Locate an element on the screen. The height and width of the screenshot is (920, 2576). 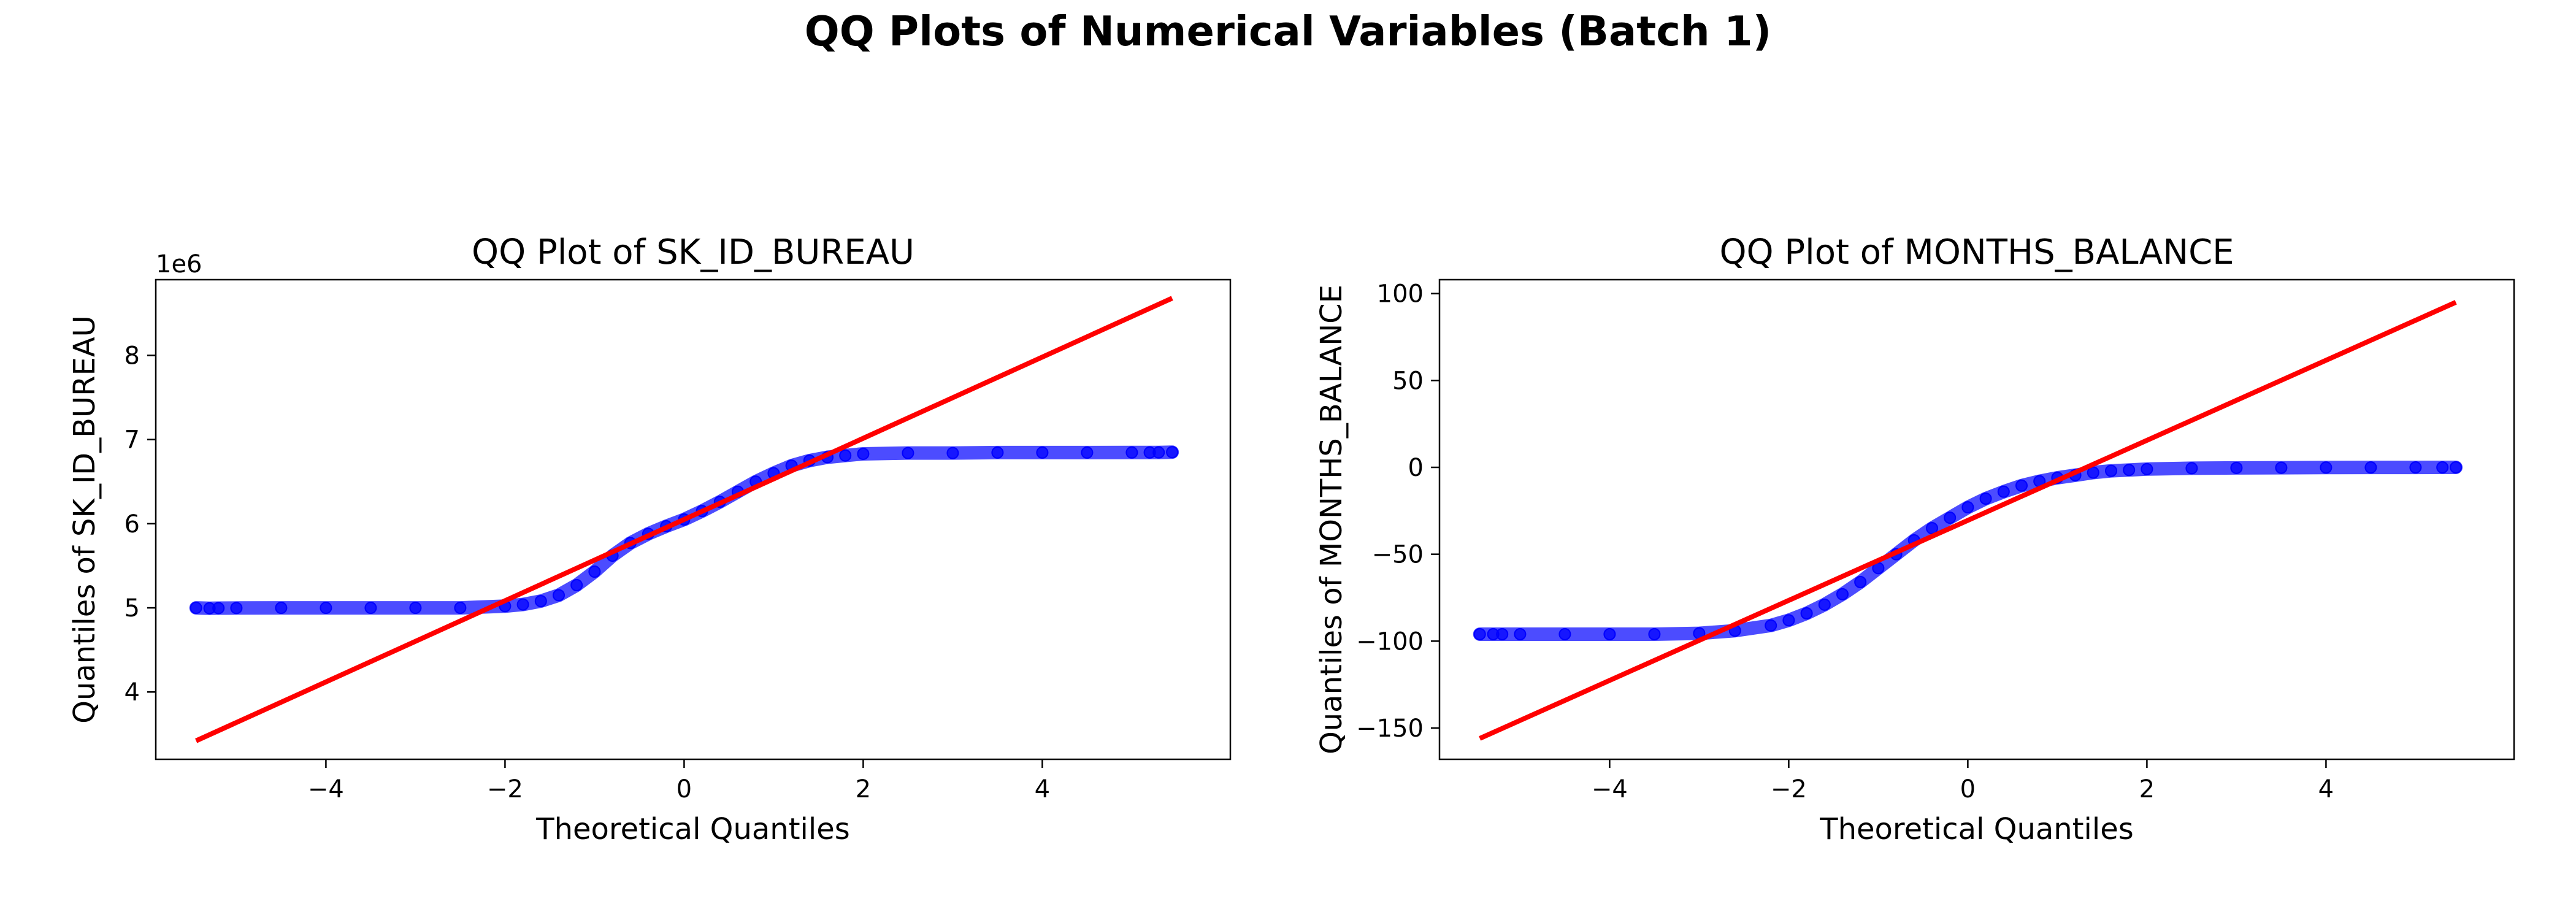
y-tick-label: −150 is located at coordinates (1390, 729).